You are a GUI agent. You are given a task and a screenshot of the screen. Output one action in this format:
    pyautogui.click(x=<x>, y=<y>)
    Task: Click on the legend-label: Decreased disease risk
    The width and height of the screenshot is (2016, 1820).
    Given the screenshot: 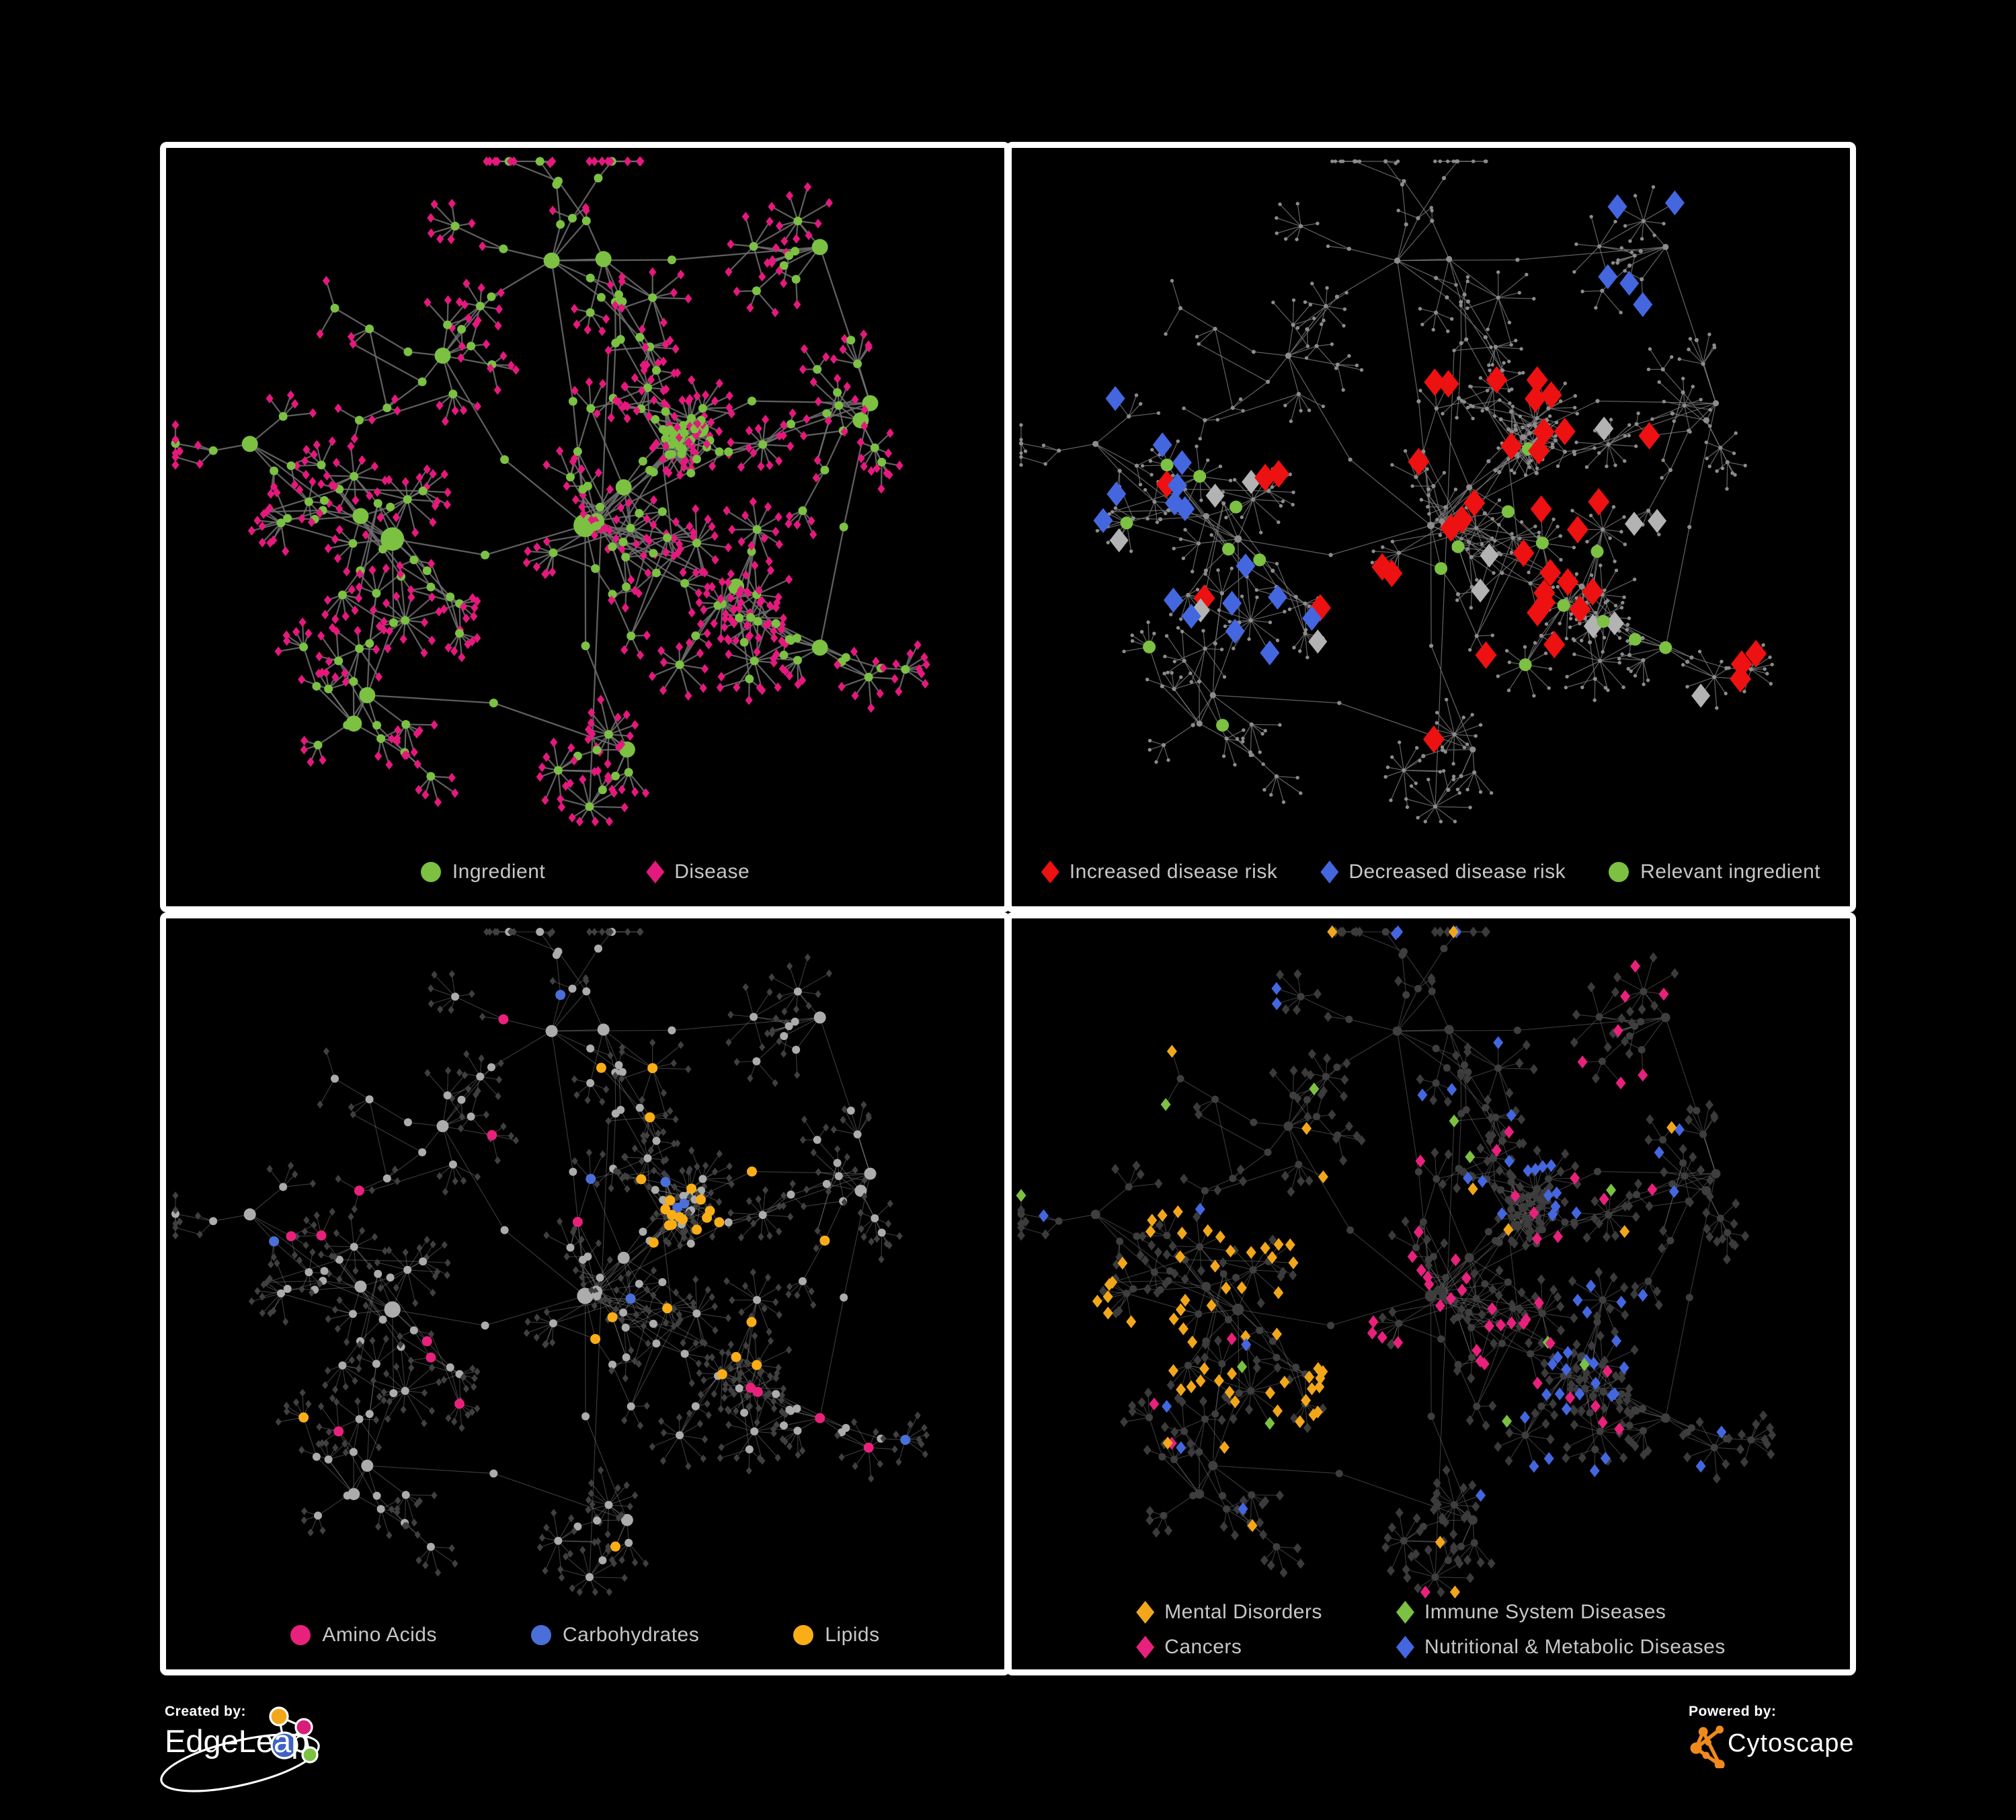 What is the action you would take?
    pyautogui.click(x=1457, y=872)
    